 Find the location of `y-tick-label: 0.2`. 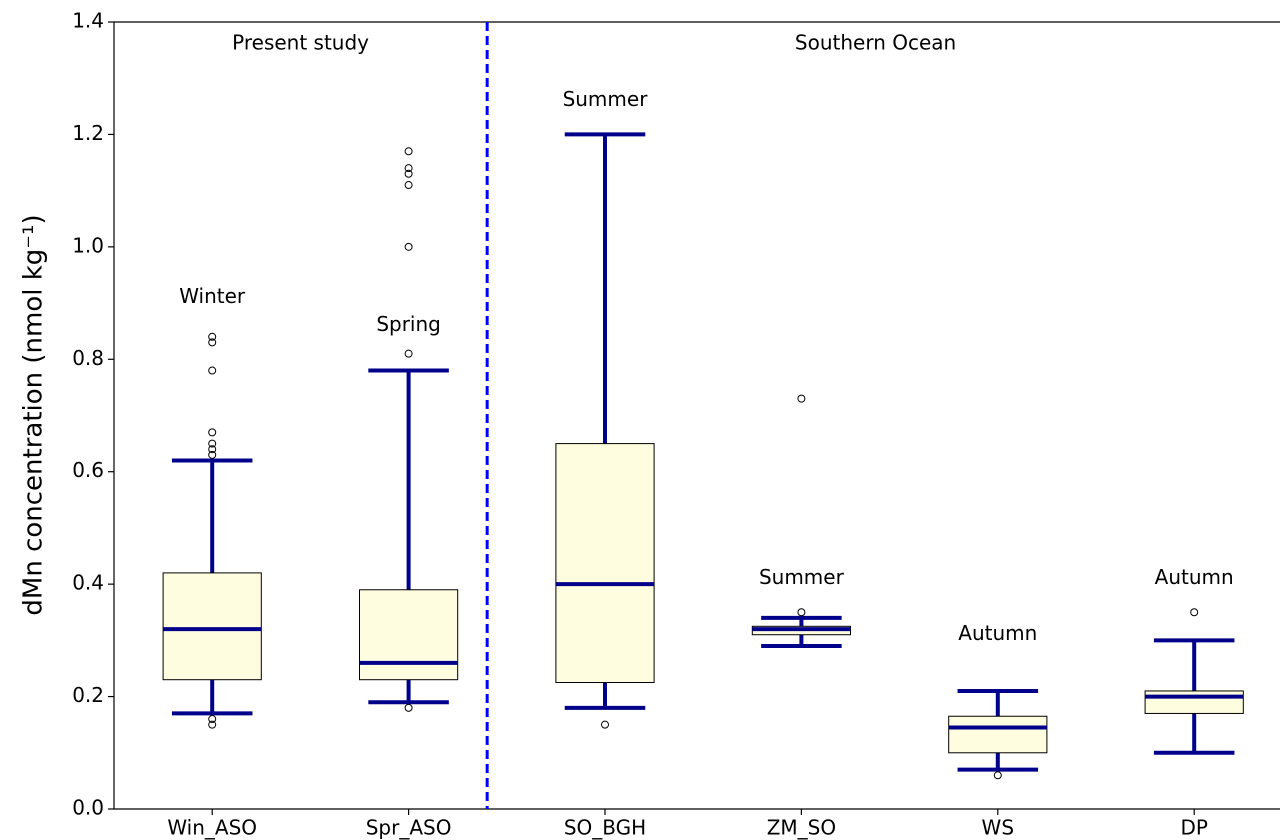

y-tick-label: 0.2 is located at coordinates (88, 695).